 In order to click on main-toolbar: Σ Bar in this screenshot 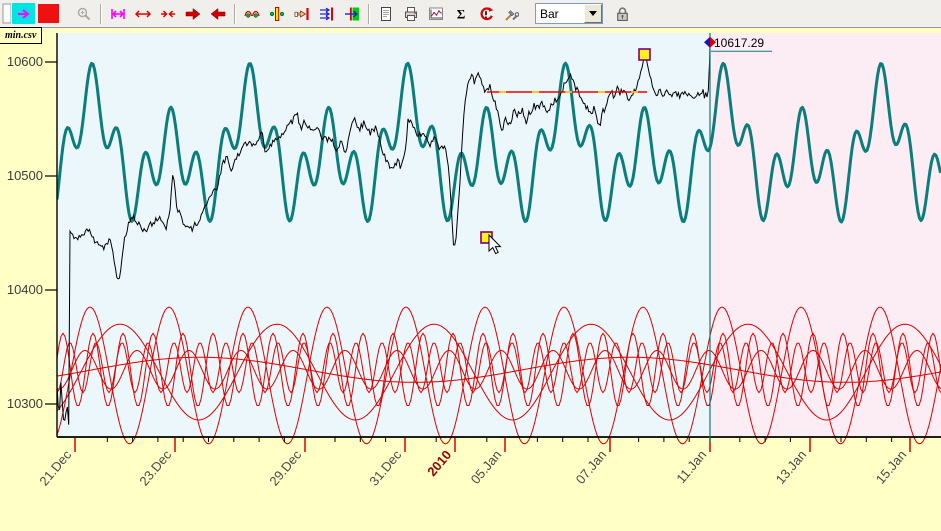, I will do `click(470, 14)`.